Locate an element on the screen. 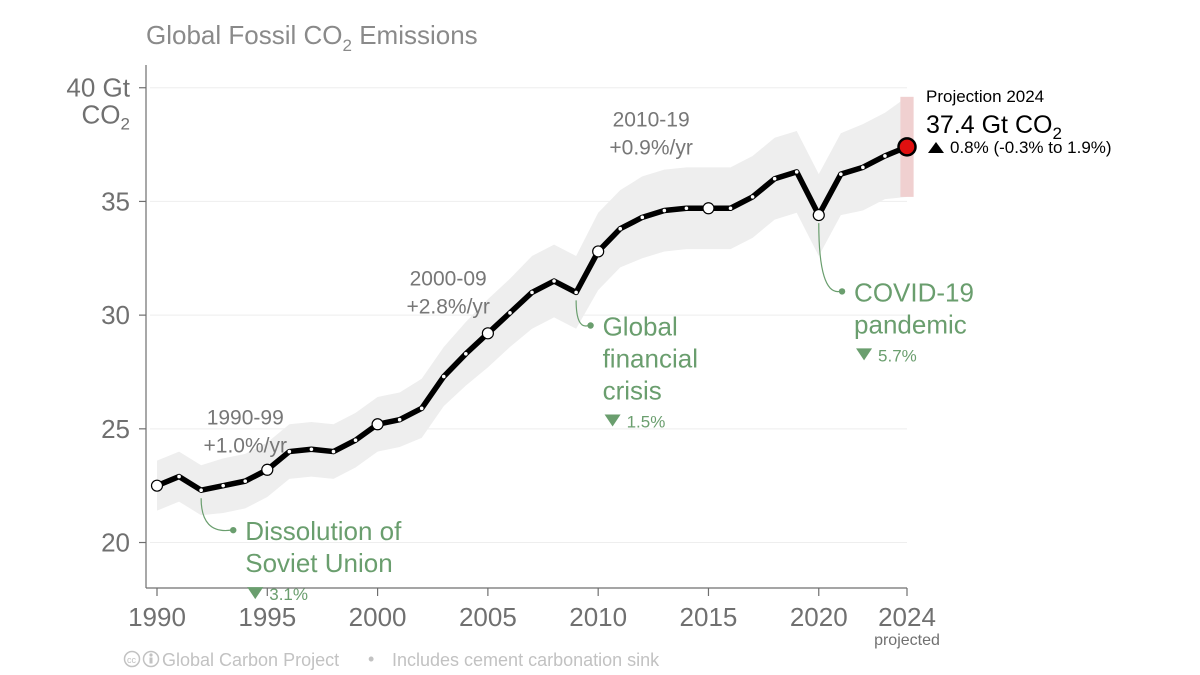 This screenshot has height=675, width=1200. x-tick-label: 1995 is located at coordinates (267, 617).